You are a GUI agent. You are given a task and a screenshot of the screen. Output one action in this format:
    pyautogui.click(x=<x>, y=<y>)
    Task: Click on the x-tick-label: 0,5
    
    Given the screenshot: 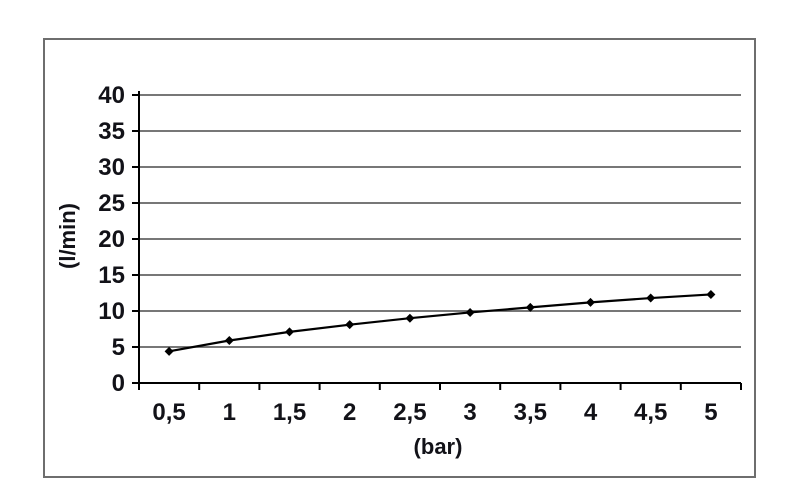 What is the action you would take?
    pyautogui.click(x=168, y=412)
    